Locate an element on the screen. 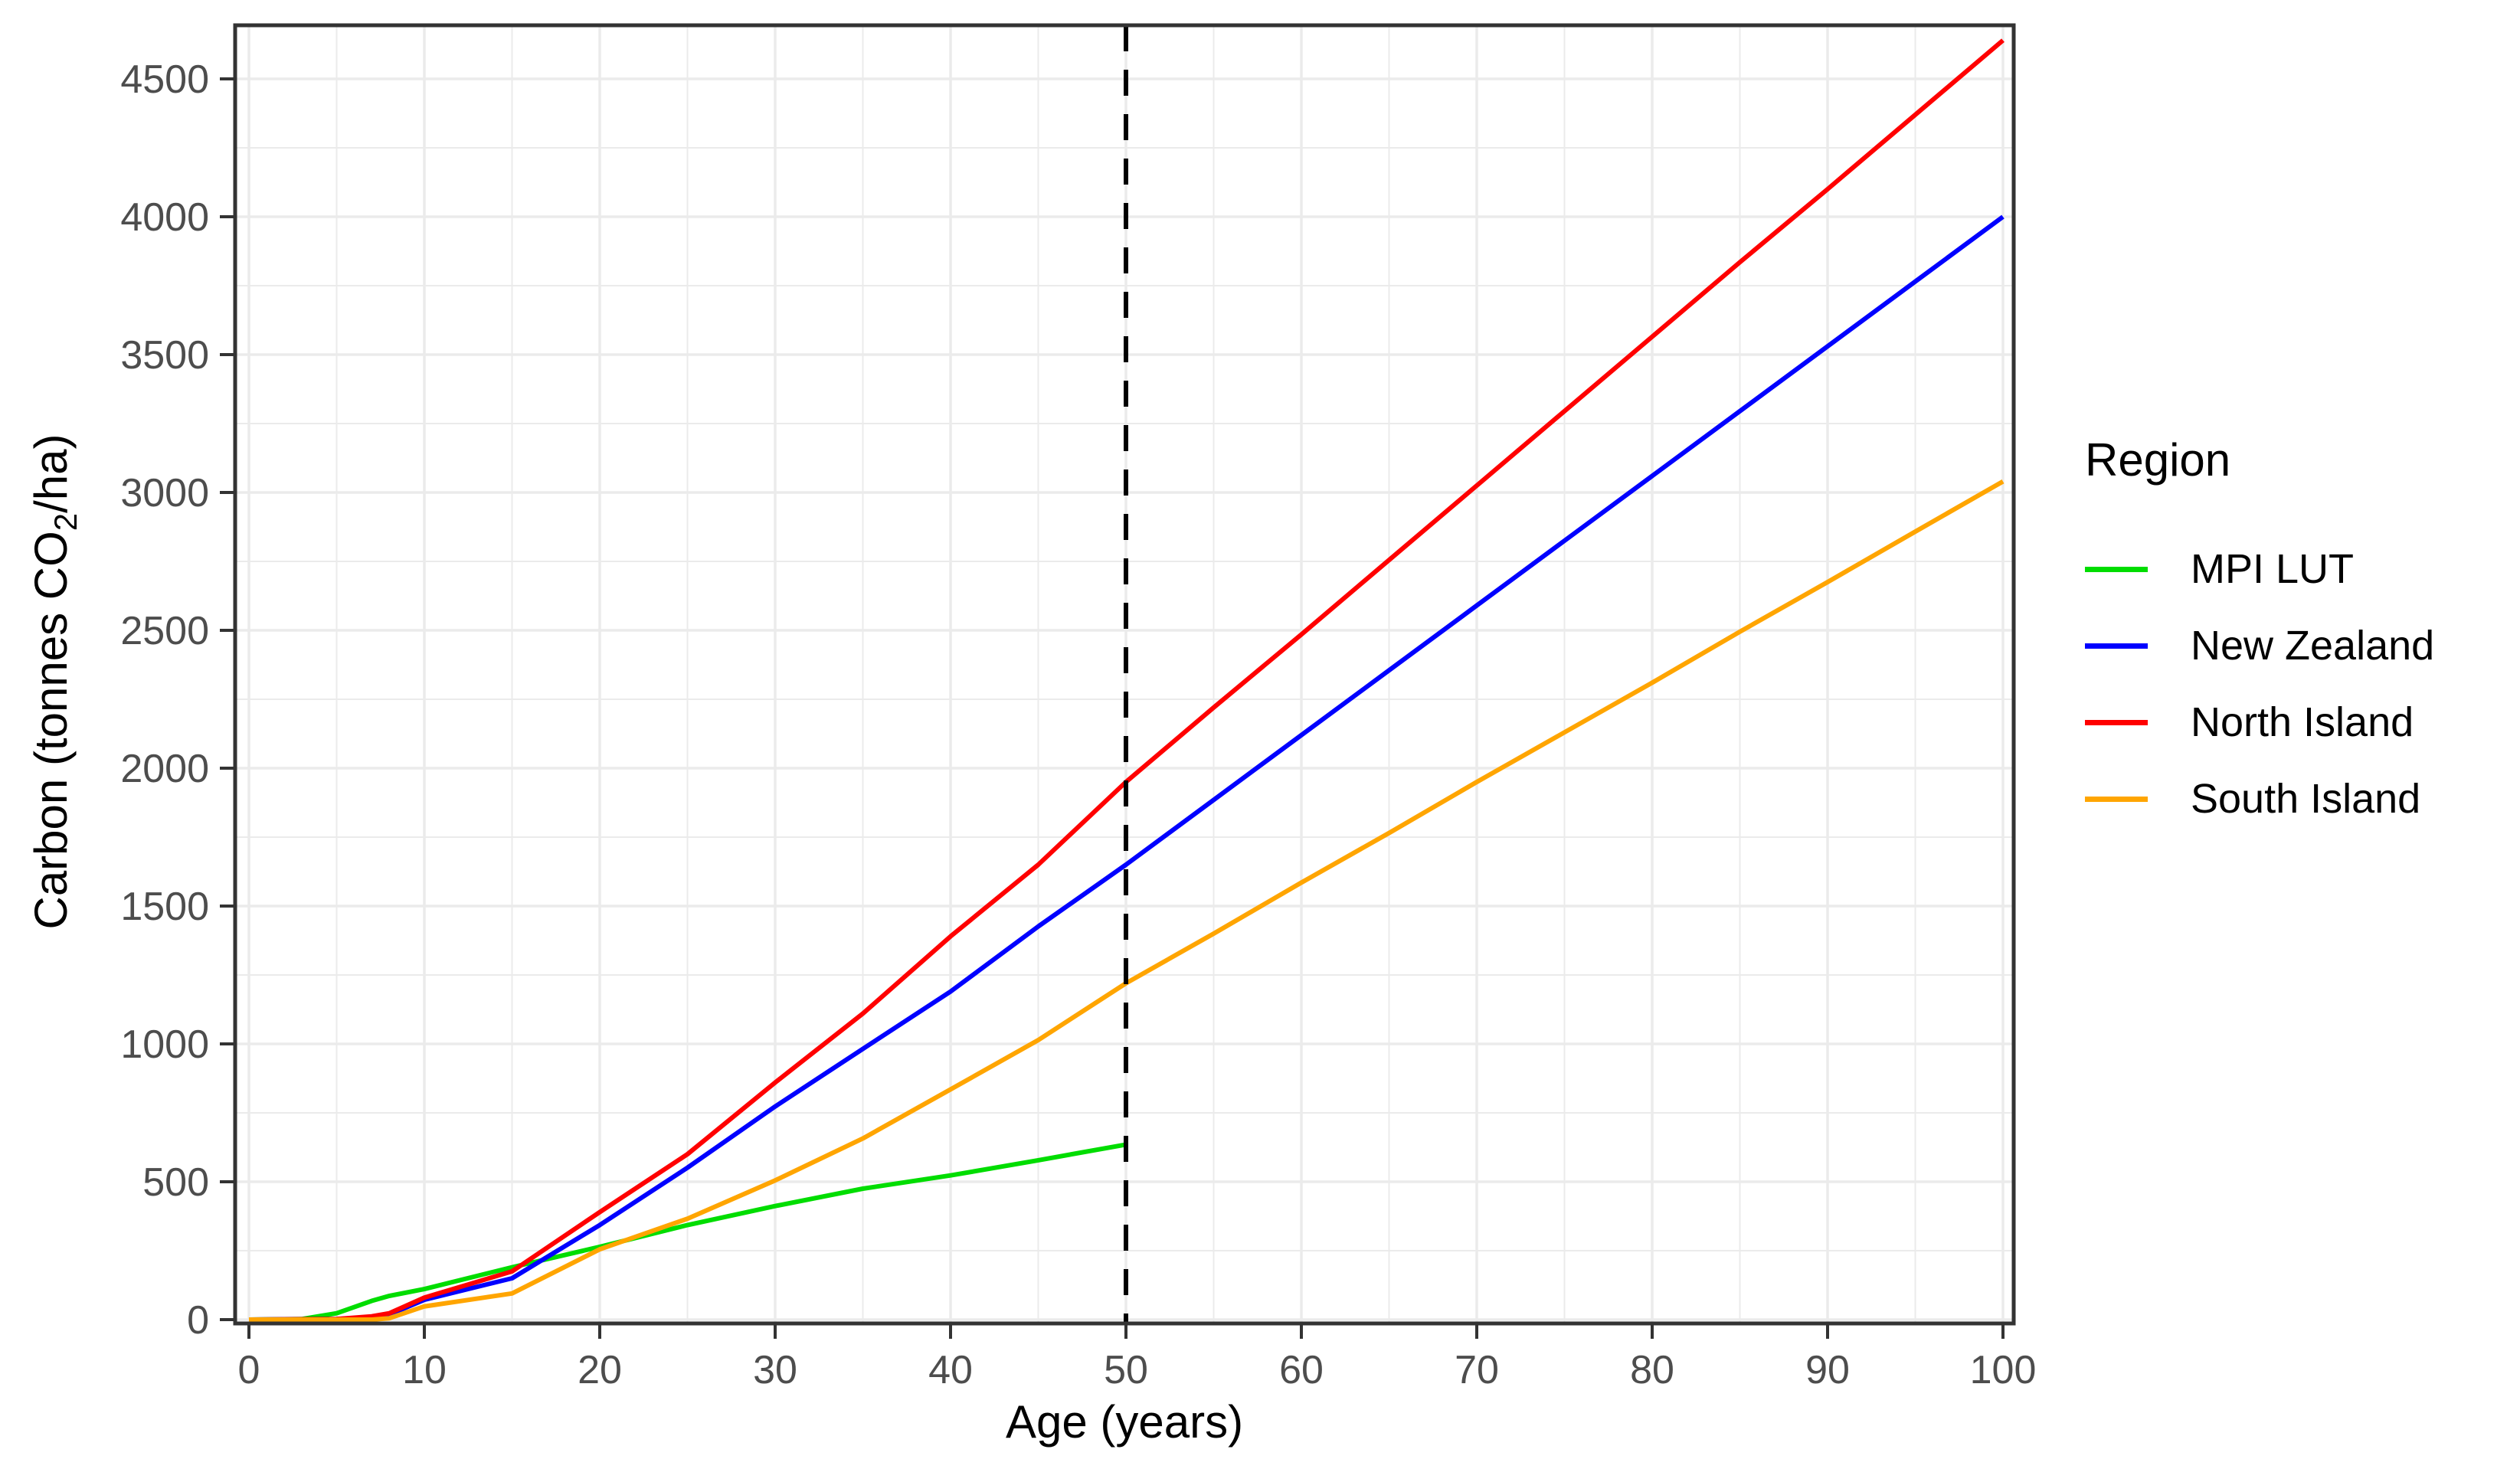 This screenshot has height=1482, width=2520. x-tick-label: 100 is located at coordinates (2003, 1370).